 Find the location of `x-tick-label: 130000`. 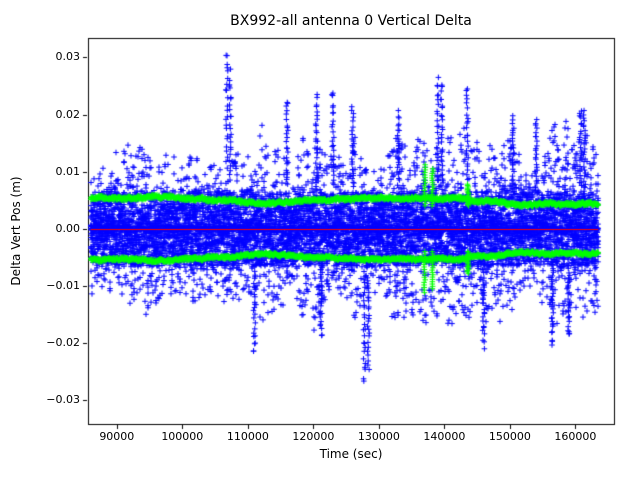

x-tick-label: 130000 is located at coordinates (378, 436).